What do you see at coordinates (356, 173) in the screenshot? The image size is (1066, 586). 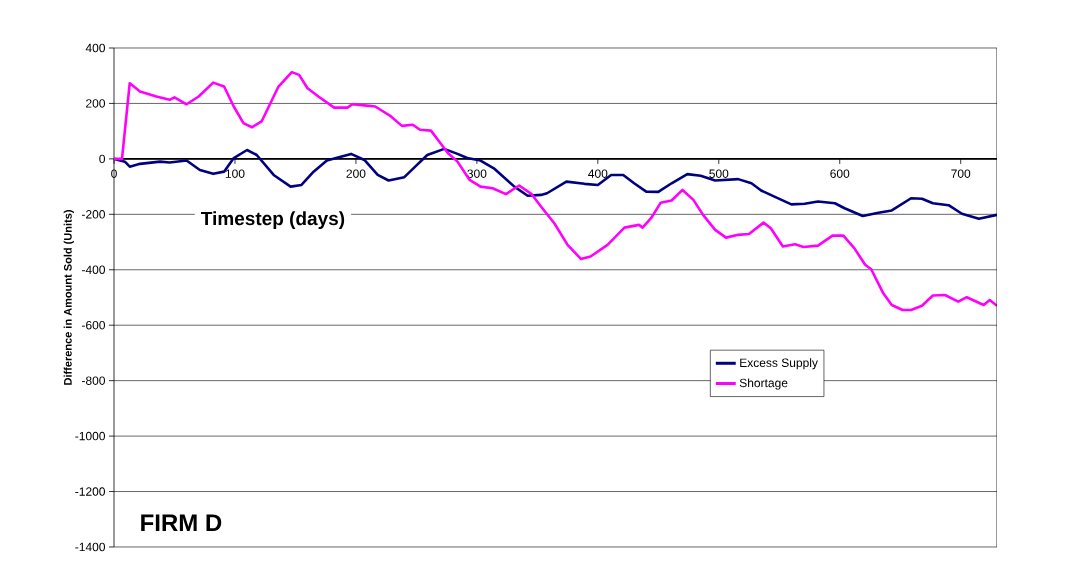 I see `x-tick-label: 200` at bounding box center [356, 173].